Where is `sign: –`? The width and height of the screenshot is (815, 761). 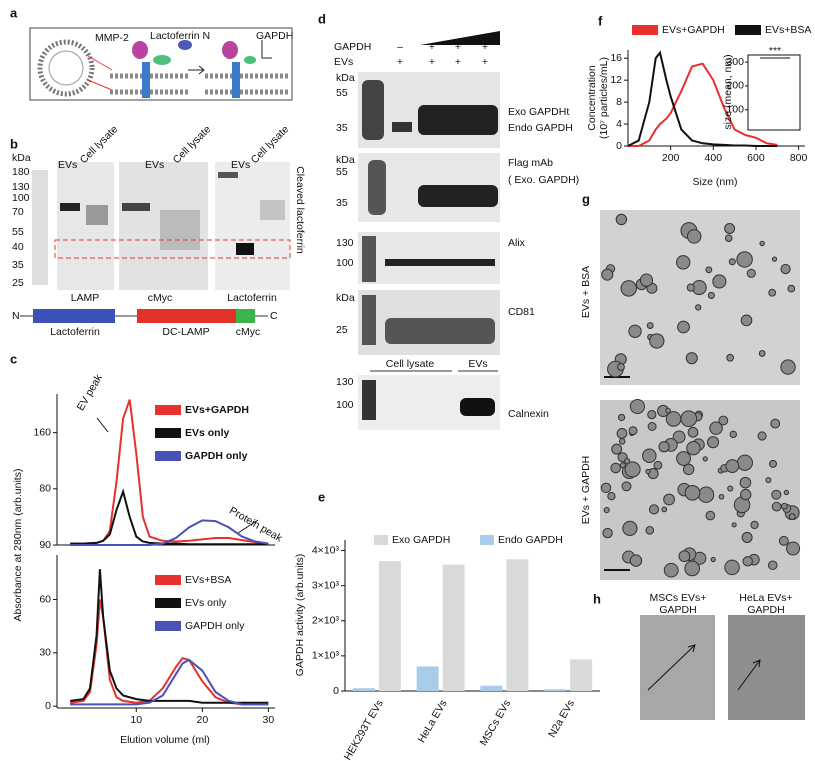
sign: – is located at coordinates (400, 47).